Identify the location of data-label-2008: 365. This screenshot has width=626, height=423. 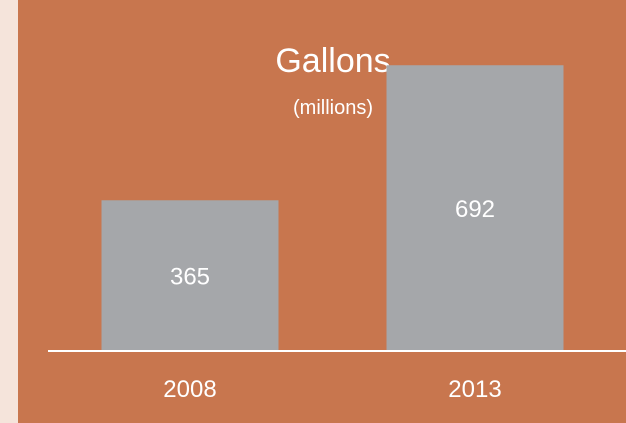
(190, 277).